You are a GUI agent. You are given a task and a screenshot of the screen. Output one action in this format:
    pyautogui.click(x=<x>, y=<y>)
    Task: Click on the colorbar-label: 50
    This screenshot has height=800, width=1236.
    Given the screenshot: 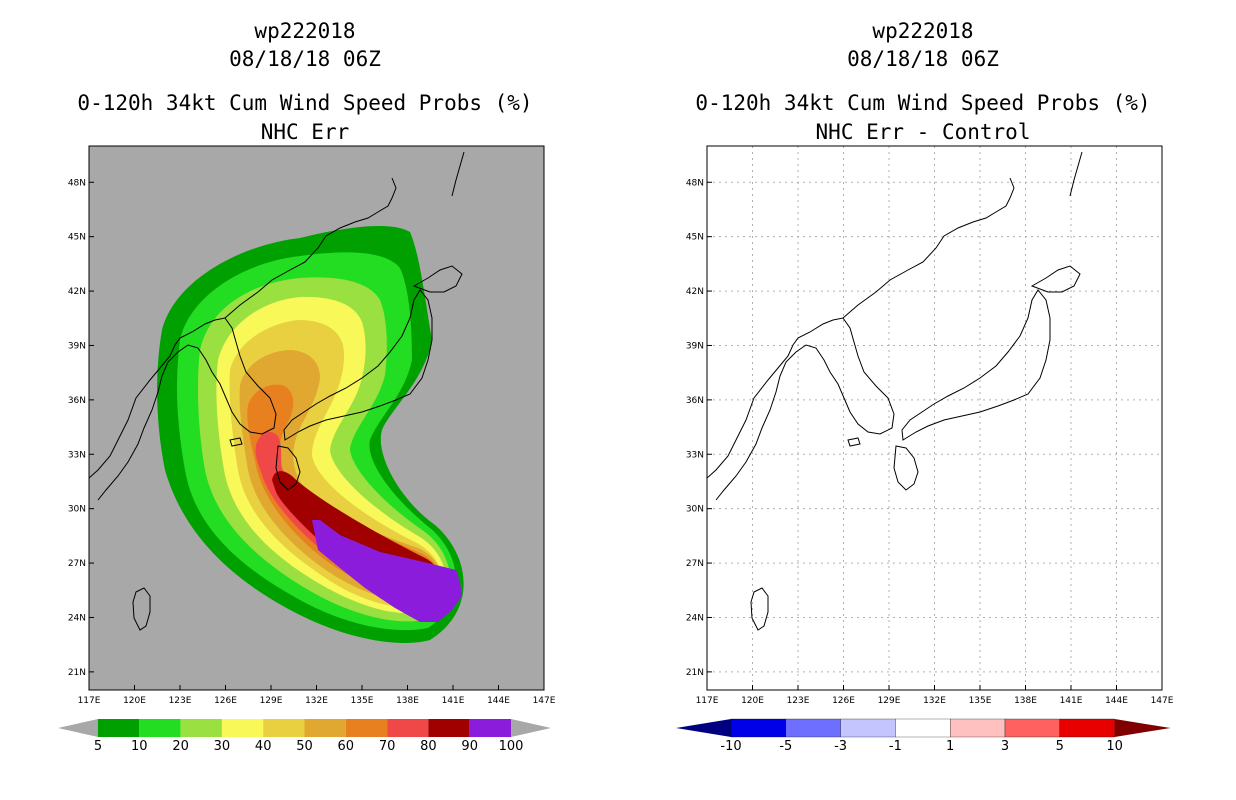 What is the action you would take?
    pyautogui.click(x=304, y=746)
    